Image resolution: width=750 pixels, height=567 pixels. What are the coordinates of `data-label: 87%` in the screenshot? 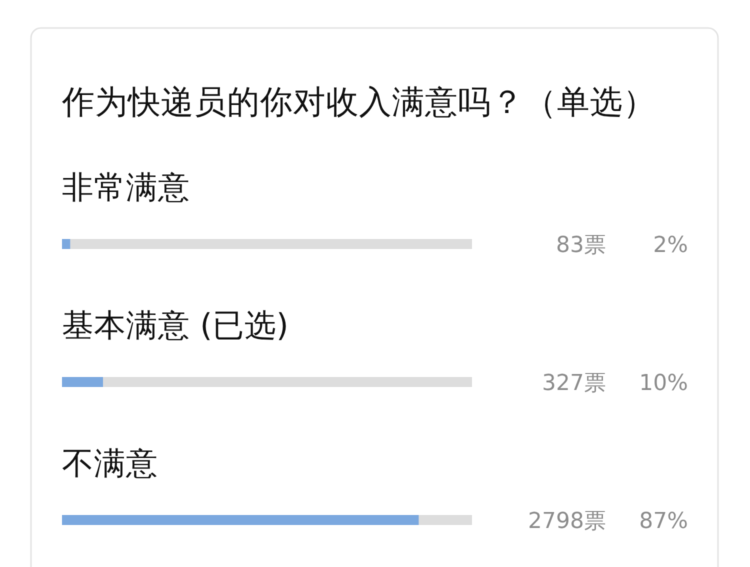 It's located at (663, 521).